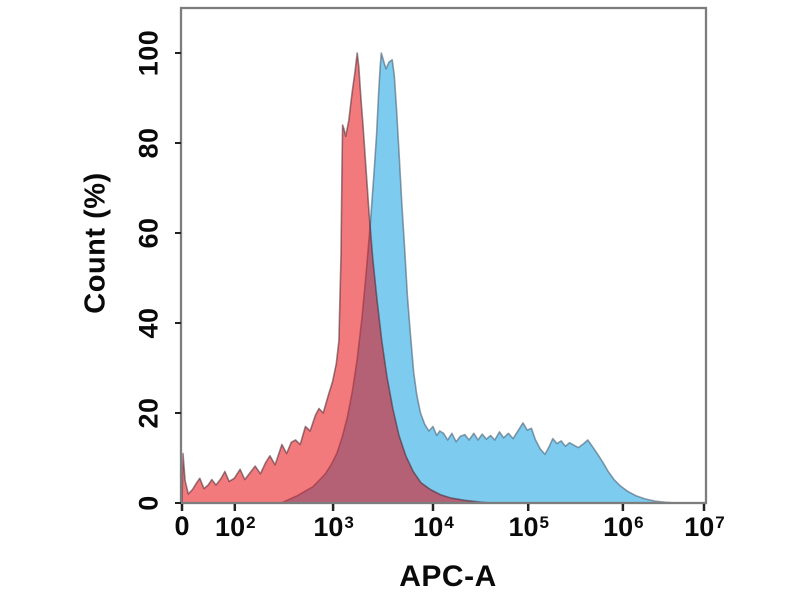 Image resolution: width=800 pixels, height=600 pixels. What do you see at coordinates (148, 413) in the screenshot?
I see `y-tick-label: 20` at bounding box center [148, 413].